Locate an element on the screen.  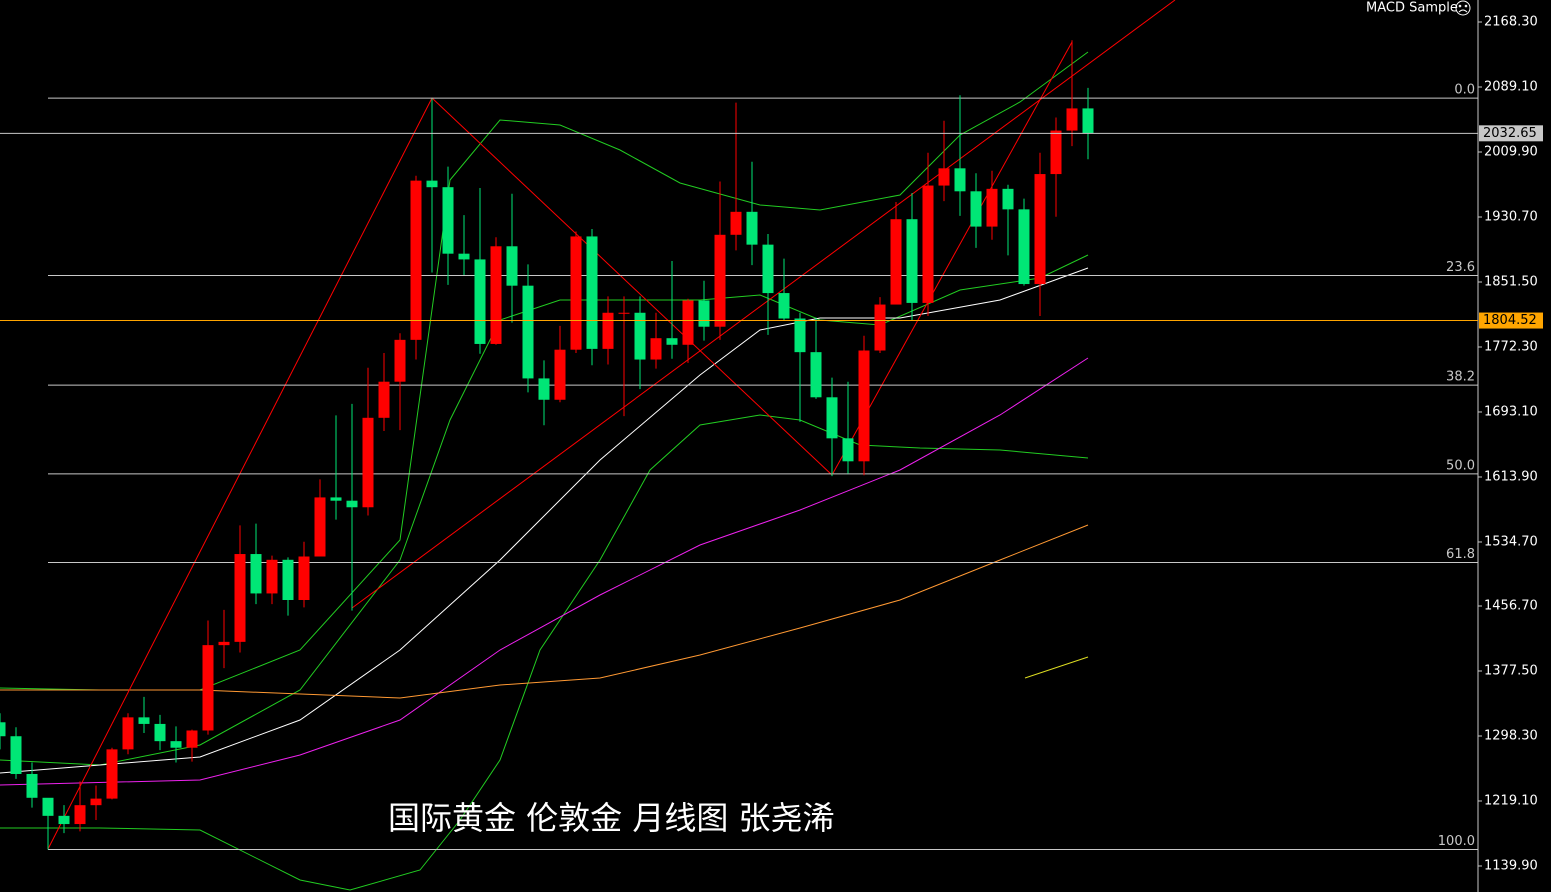
y-tick-label: 1534.70 is located at coordinates (1511, 541).